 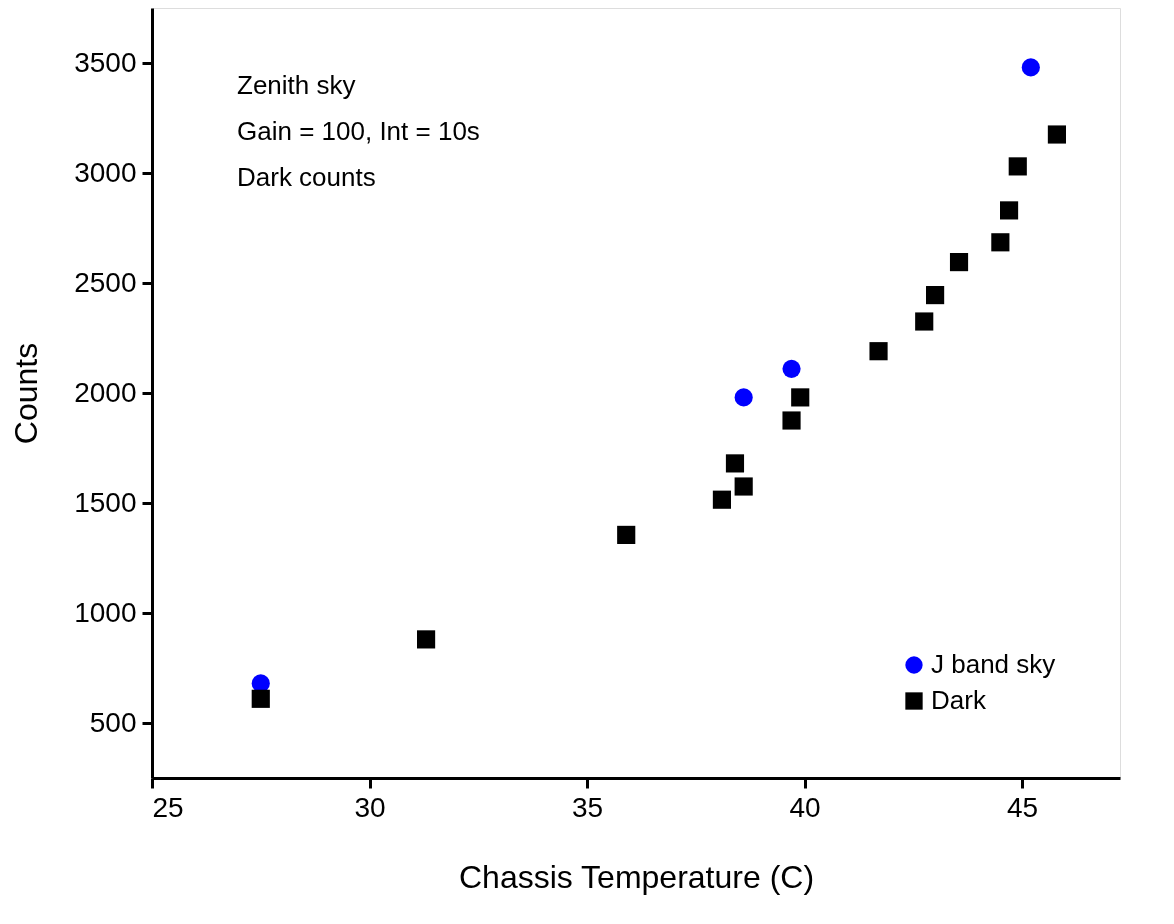 What do you see at coordinates (105, 62) in the screenshot?
I see `y-tick-label: 3500` at bounding box center [105, 62].